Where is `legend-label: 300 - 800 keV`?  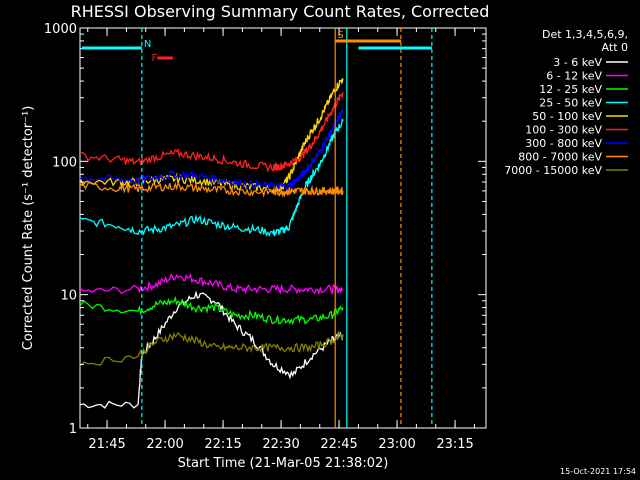
legend-label: 300 - 800 keV is located at coordinates (563, 143).